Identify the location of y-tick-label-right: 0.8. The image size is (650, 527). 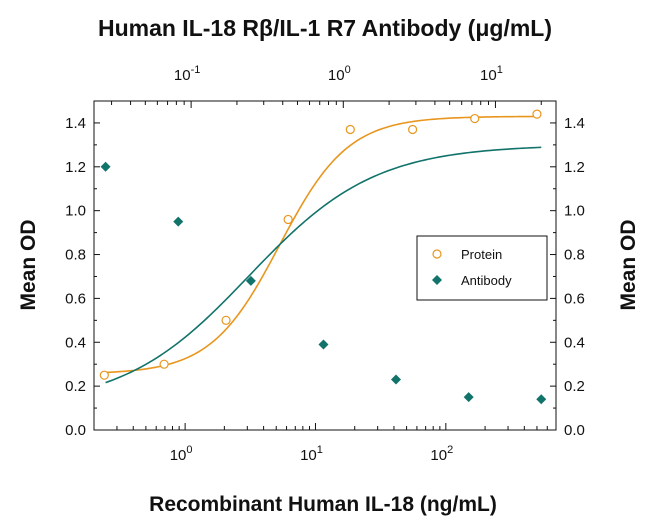
(574, 255).